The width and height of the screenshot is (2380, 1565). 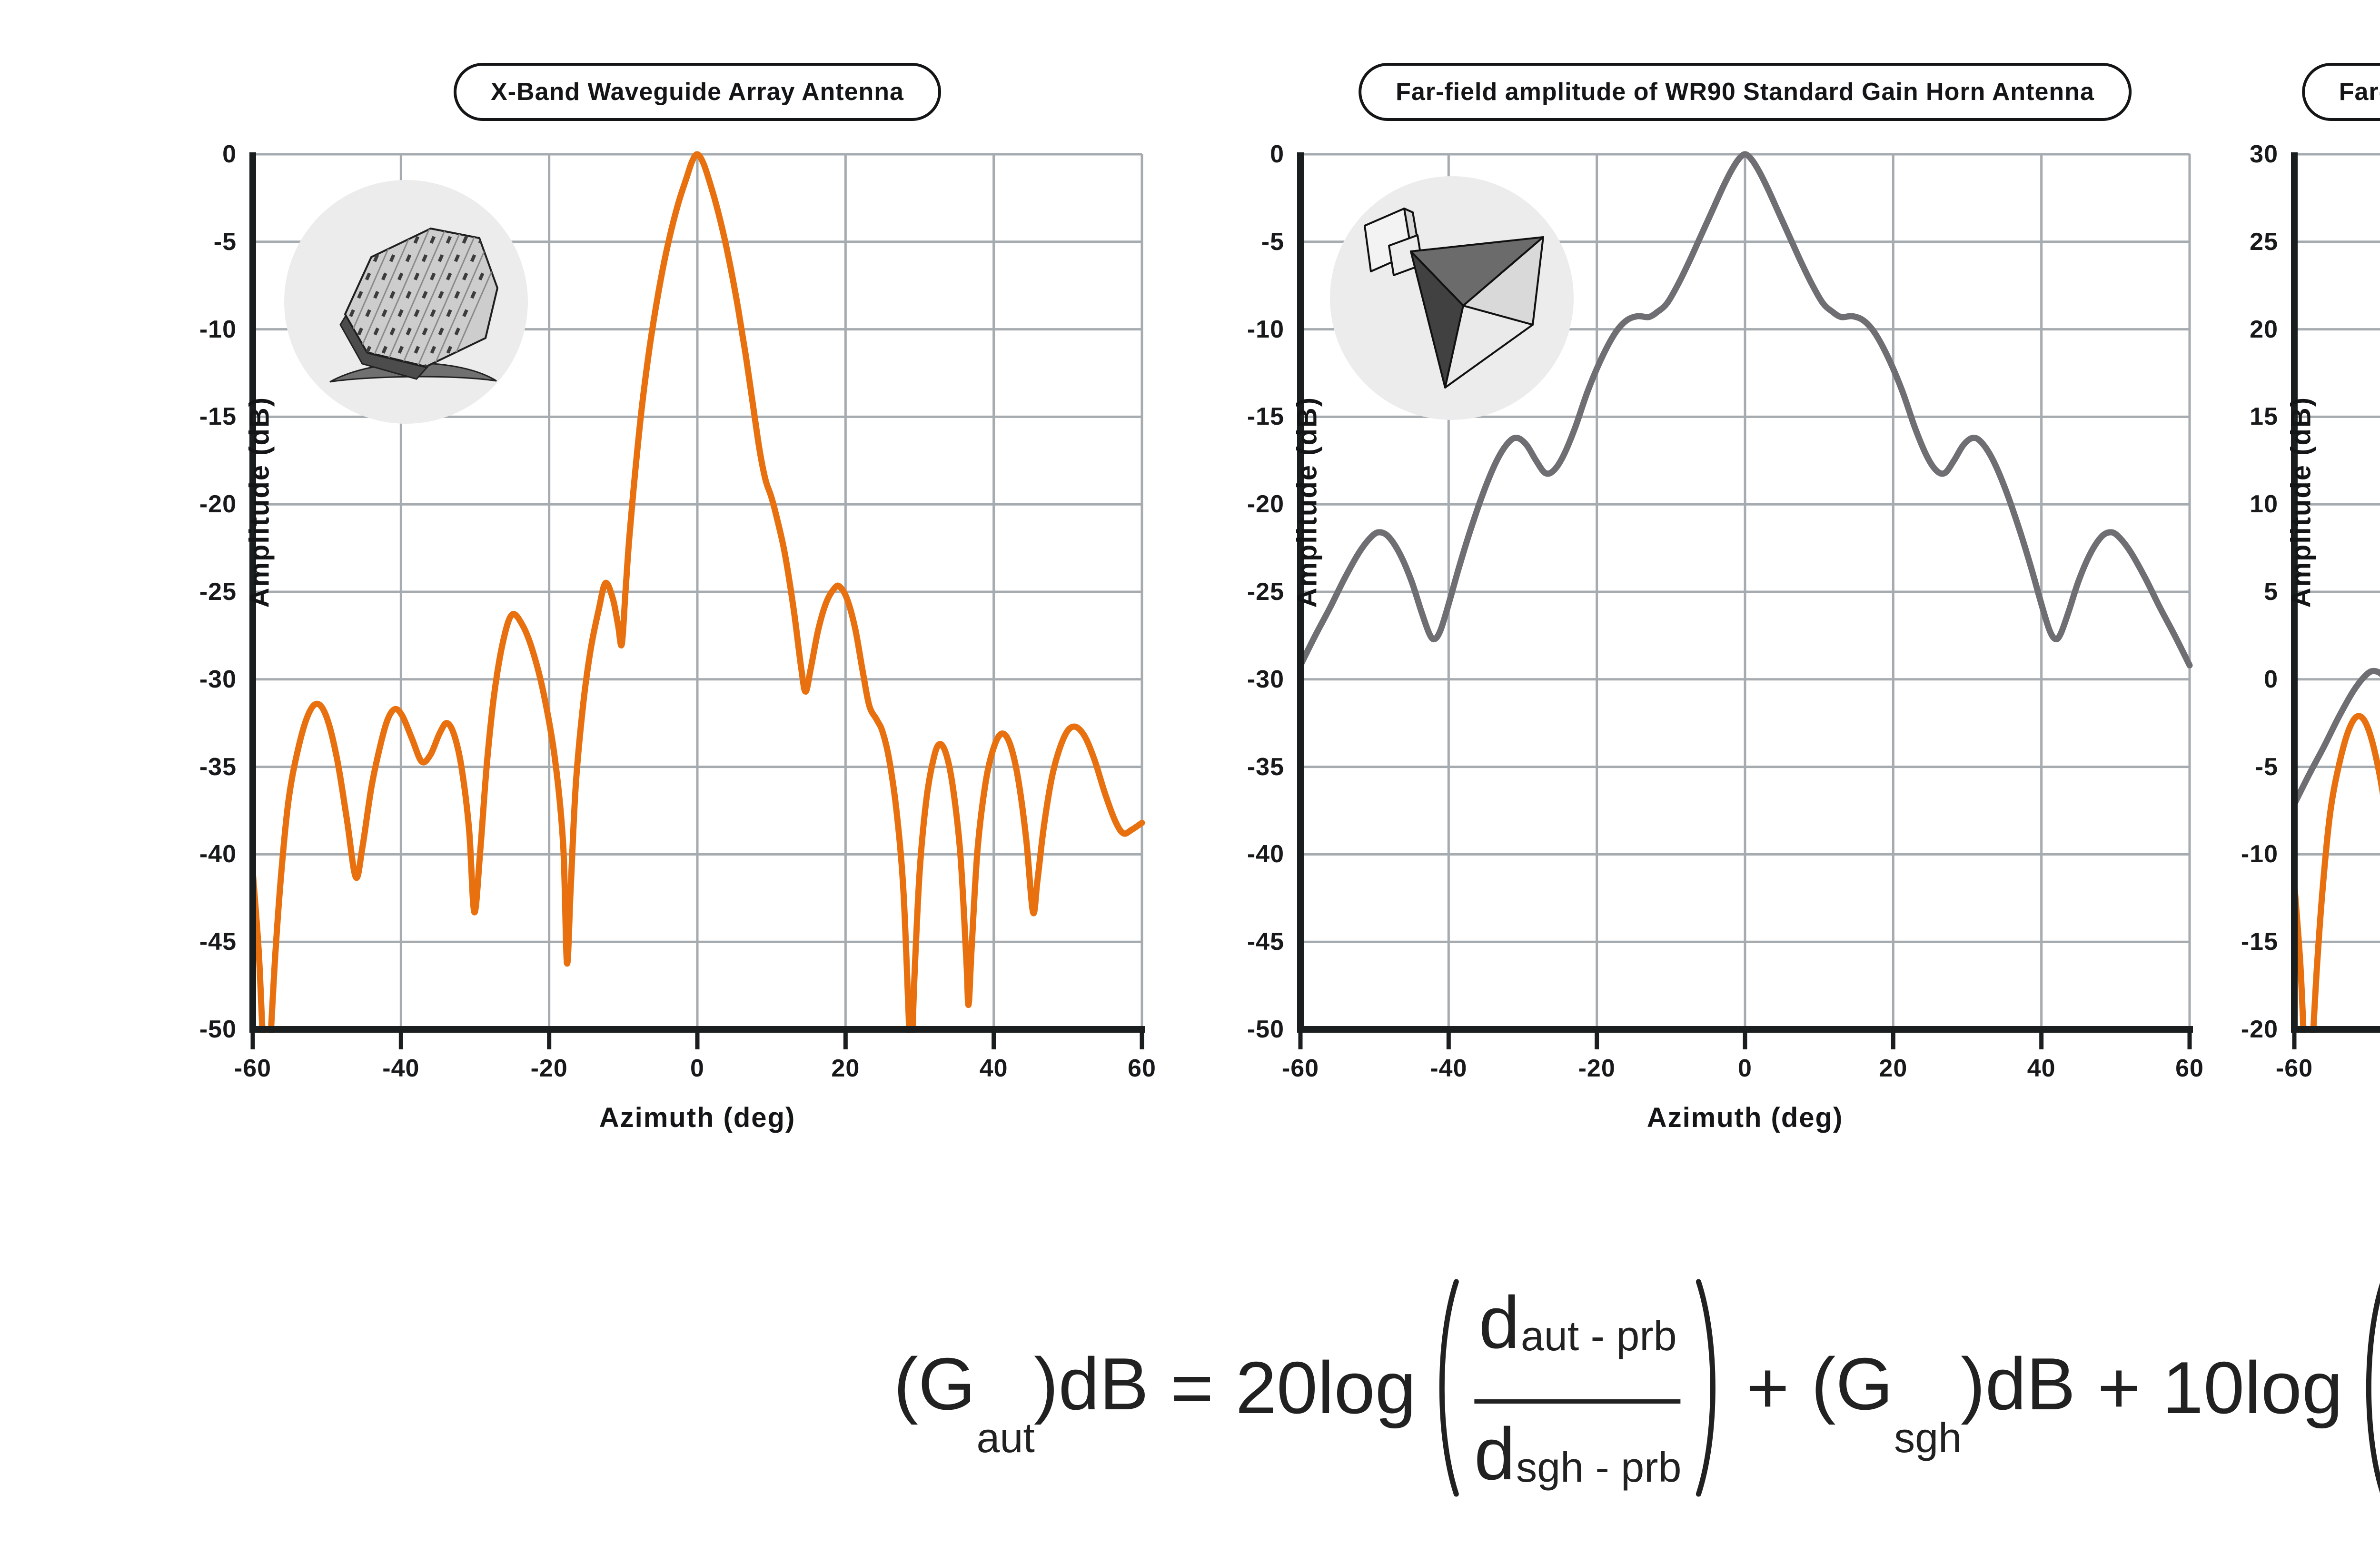 I want to click on formula-equals: =, so click(x=1192, y=1387).